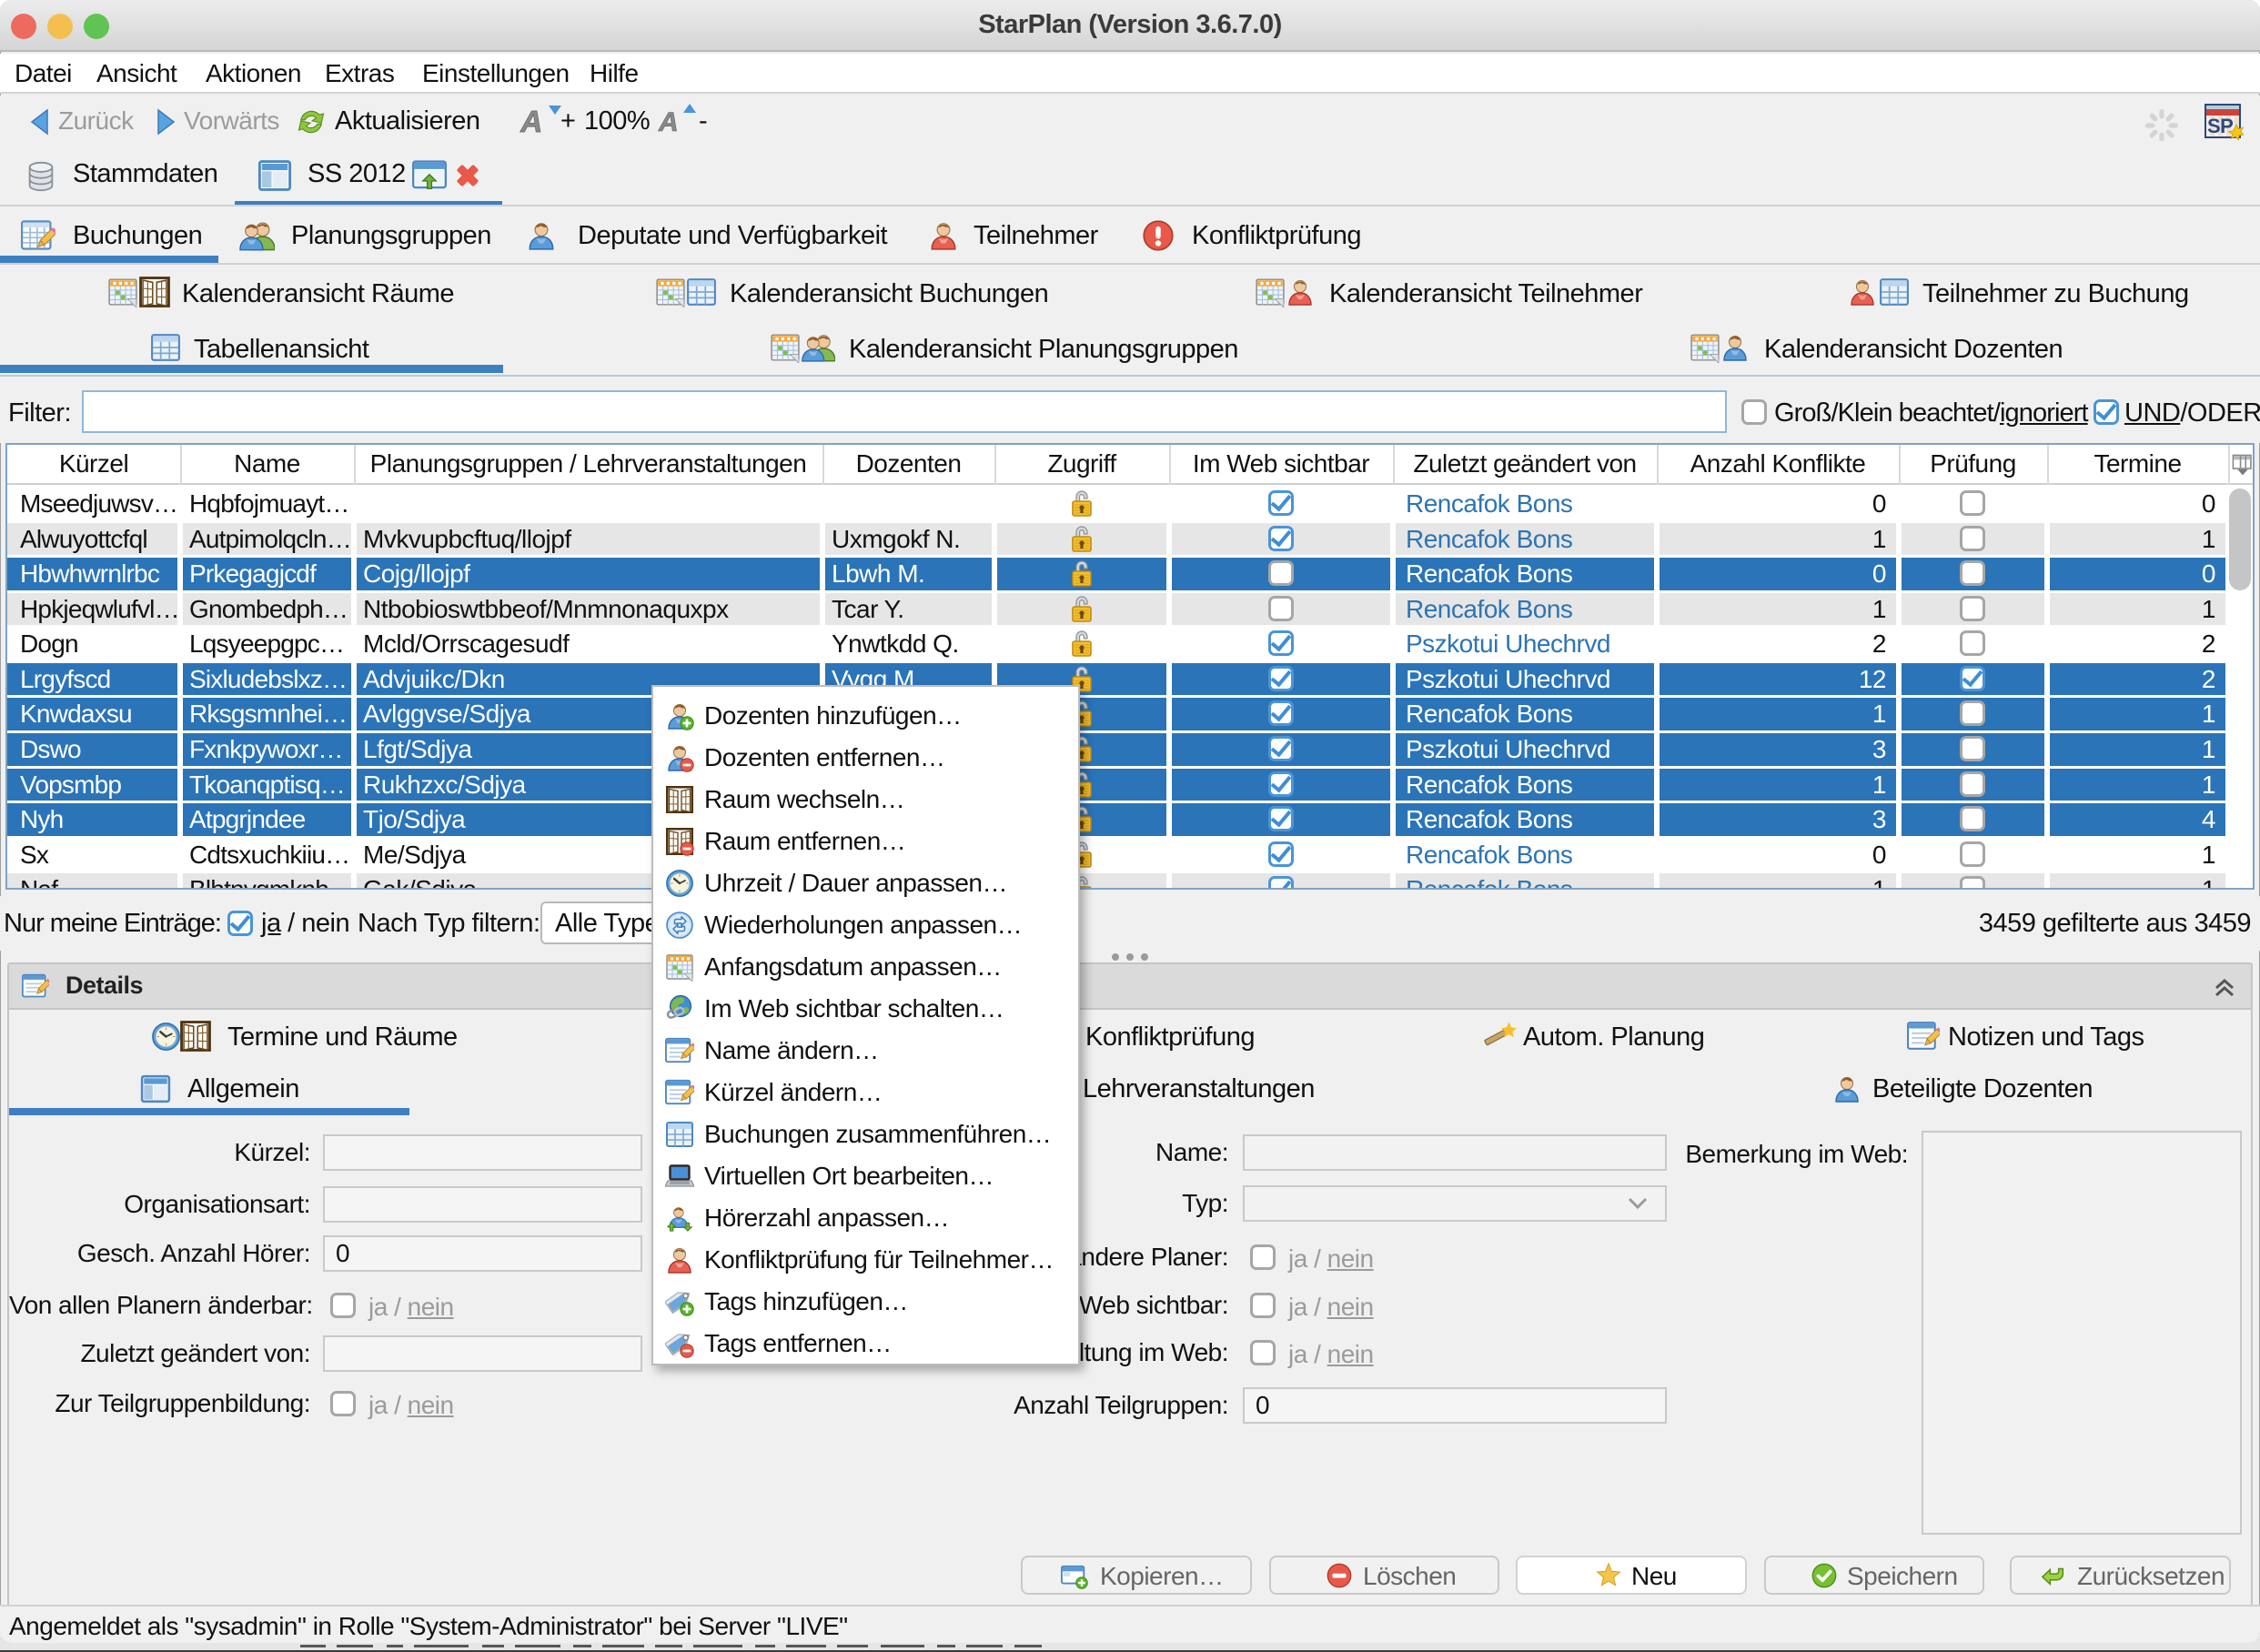  What do you see at coordinates (2220, 126) in the screenshot?
I see `svg-text: SP` at bounding box center [2220, 126].